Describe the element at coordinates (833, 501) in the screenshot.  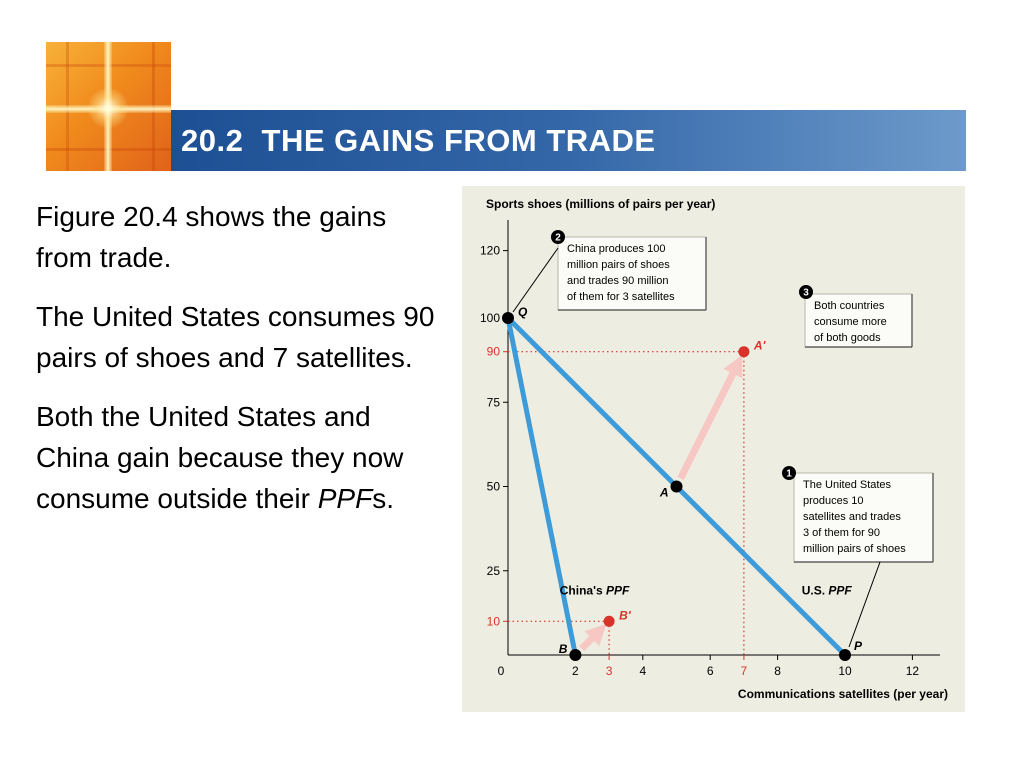
I see `annotation-text-line: produces 10` at that location.